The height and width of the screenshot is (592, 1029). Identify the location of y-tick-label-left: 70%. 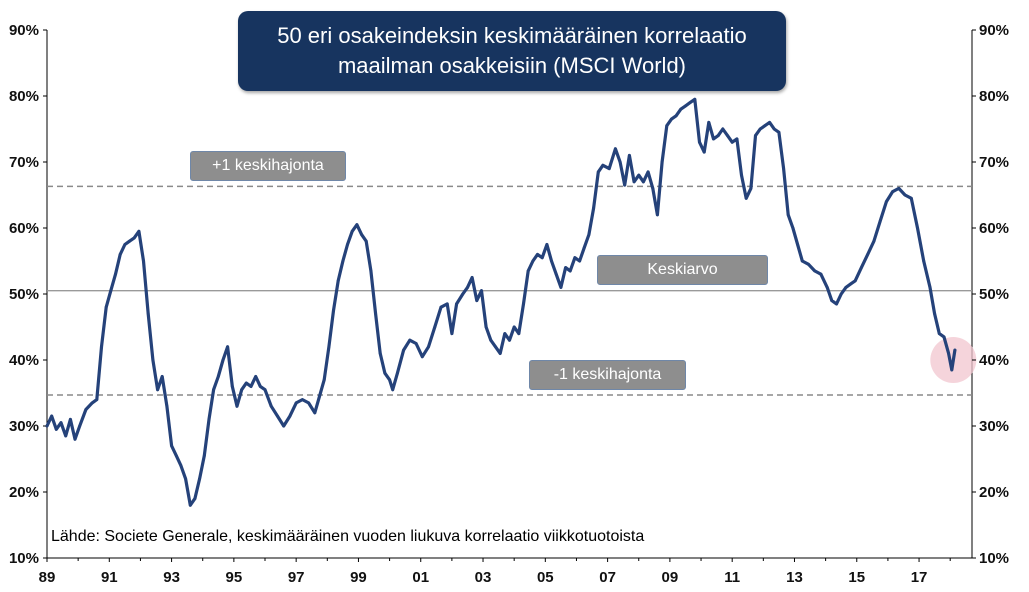
(24, 162).